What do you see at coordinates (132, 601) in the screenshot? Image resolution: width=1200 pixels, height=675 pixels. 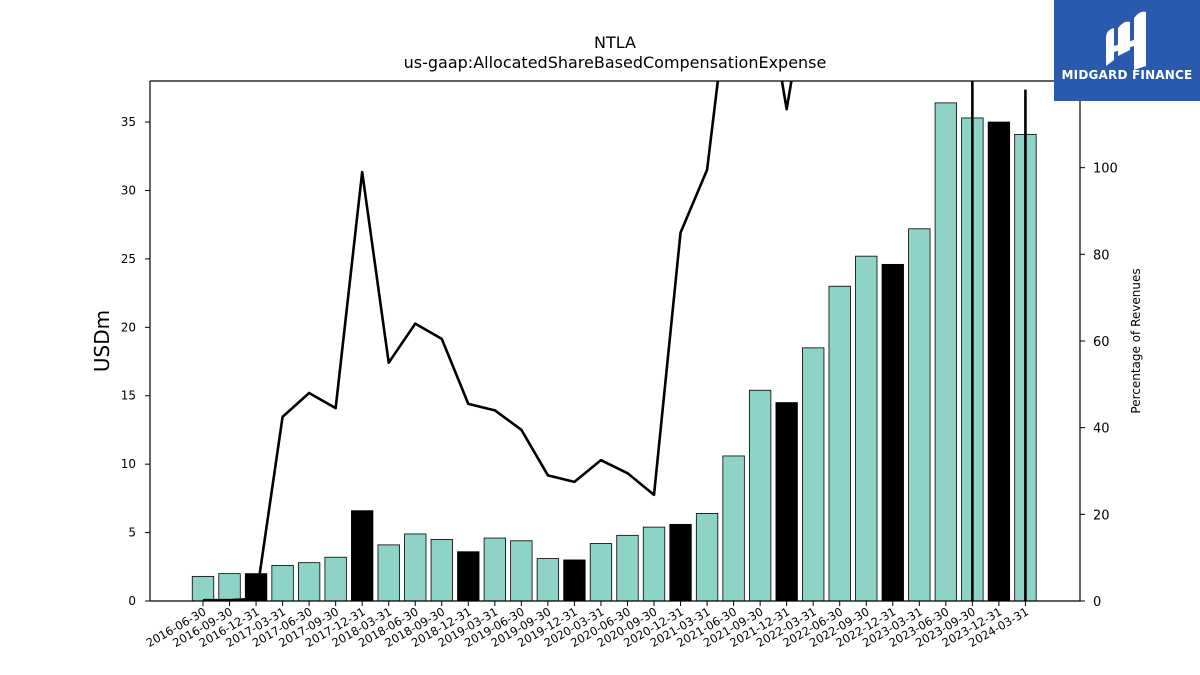 I see `y-tick-label: 0` at bounding box center [132, 601].